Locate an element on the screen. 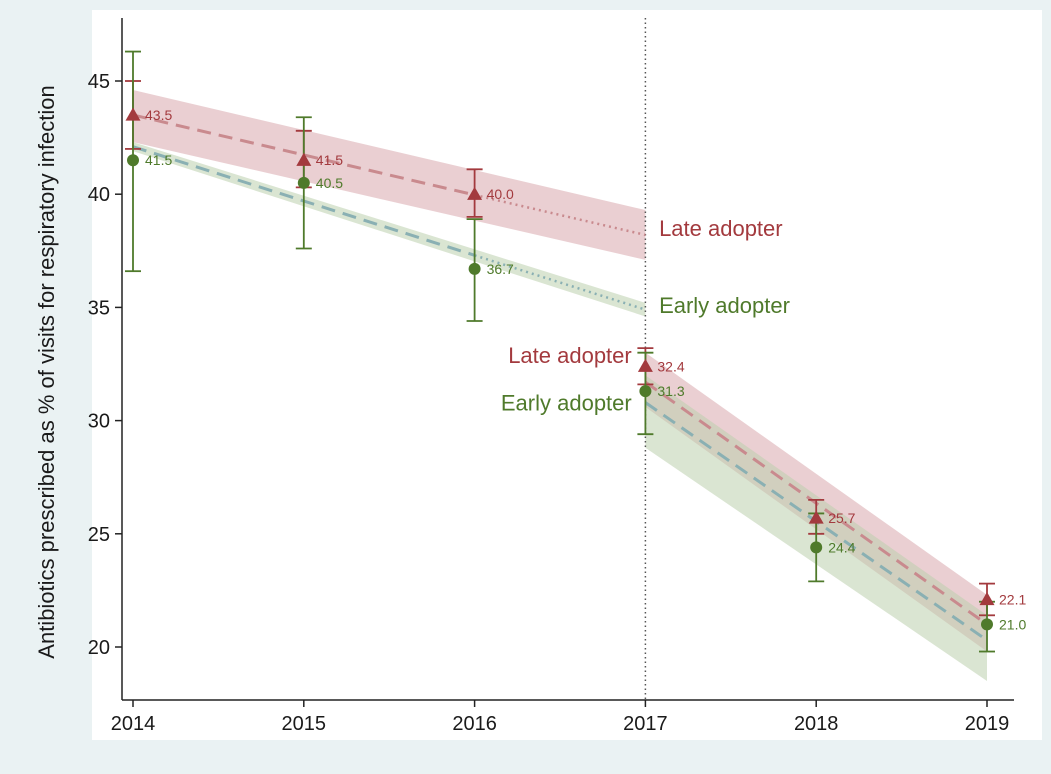 This screenshot has height=774, width=1051. y-tick-label: 40 is located at coordinates (99, 195).